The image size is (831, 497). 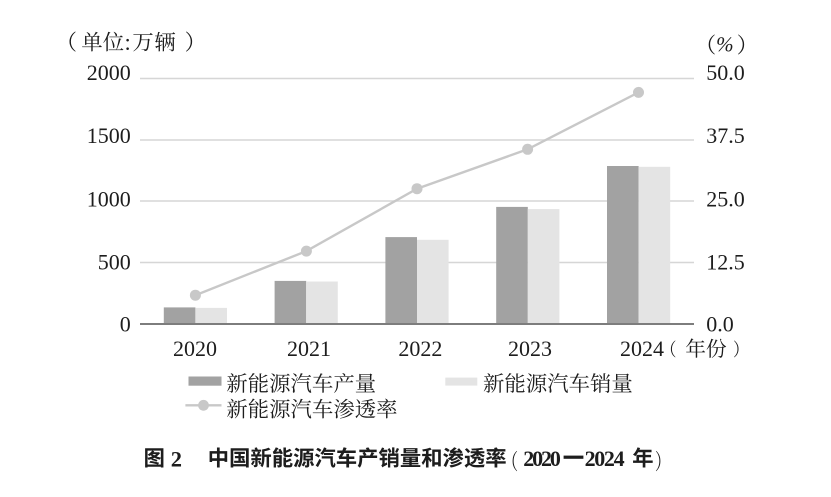 I want to click on svg-text: 12.5, so click(x=725, y=261).